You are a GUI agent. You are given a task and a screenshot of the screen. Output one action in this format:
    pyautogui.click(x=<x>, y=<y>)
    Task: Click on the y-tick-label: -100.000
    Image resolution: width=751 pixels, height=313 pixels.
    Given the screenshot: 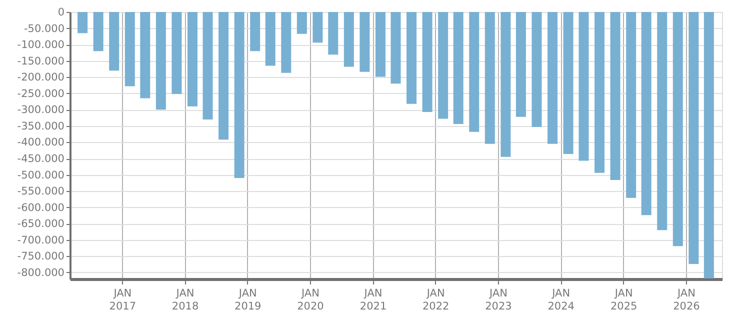 What is the action you would take?
    pyautogui.click(x=40, y=45)
    